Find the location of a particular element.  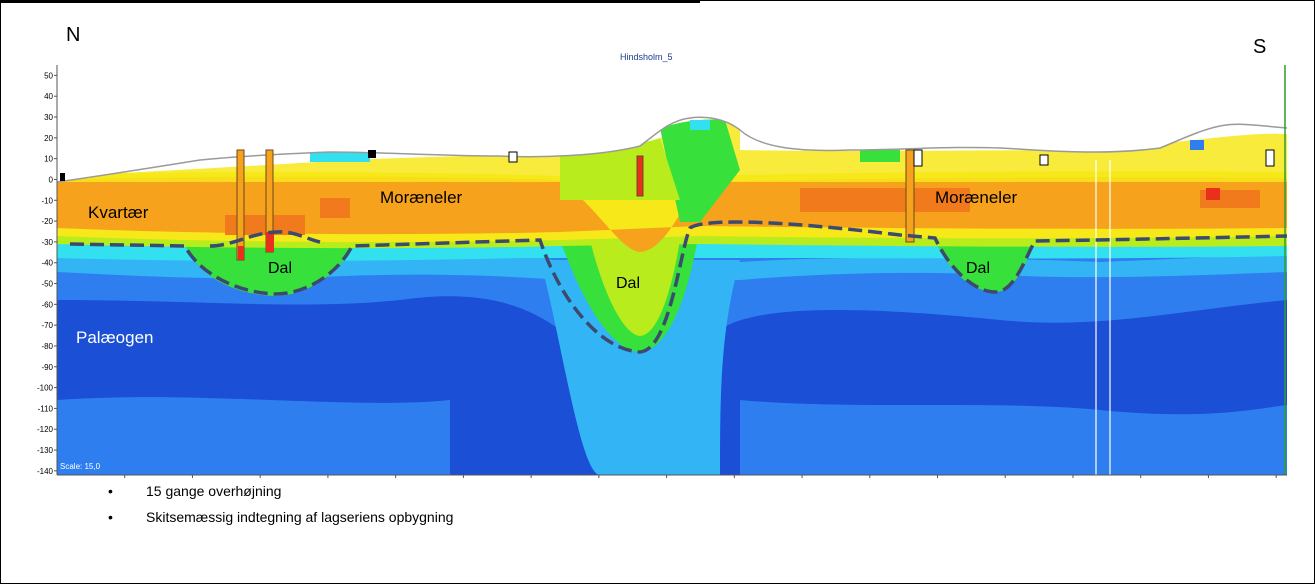

y-tick-label: -80 is located at coordinates (47, 346).